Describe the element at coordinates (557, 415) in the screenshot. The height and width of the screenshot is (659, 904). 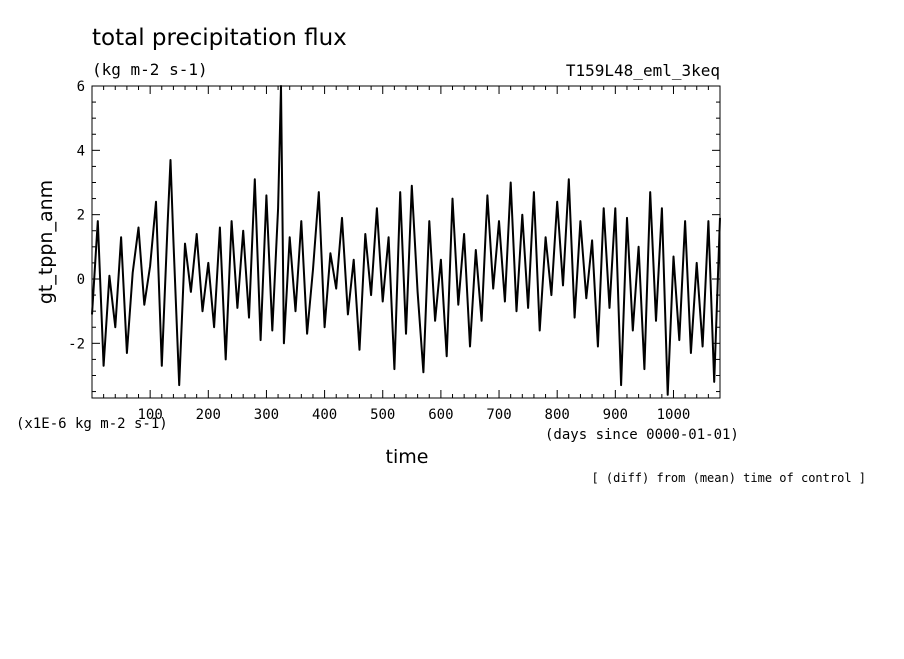
I see `x-tick-label: 800` at that location.